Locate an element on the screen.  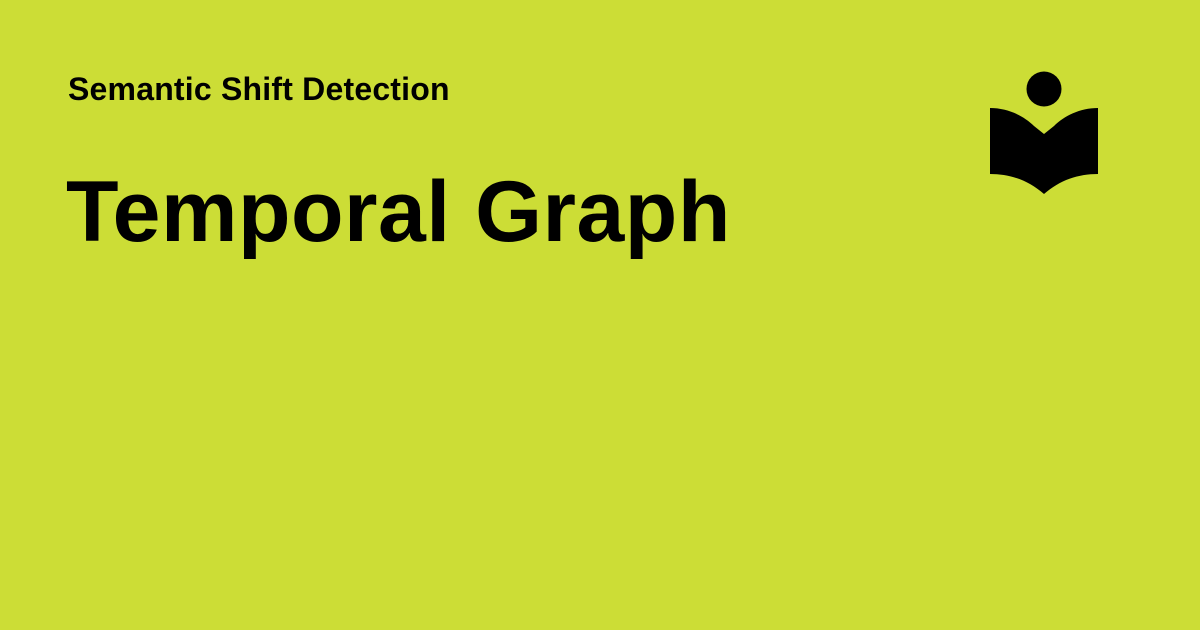
card-title: Temporal Graph is located at coordinates (398, 212).